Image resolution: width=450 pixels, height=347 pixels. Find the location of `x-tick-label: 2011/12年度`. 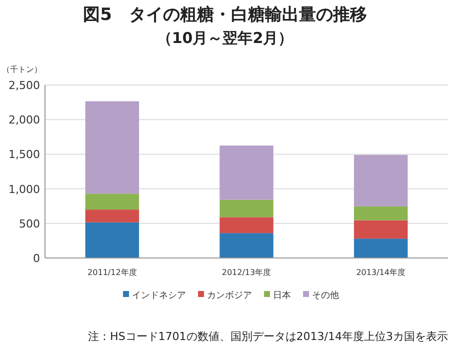

x-tick-label: 2011/12年度 is located at coordinates (112, 272).